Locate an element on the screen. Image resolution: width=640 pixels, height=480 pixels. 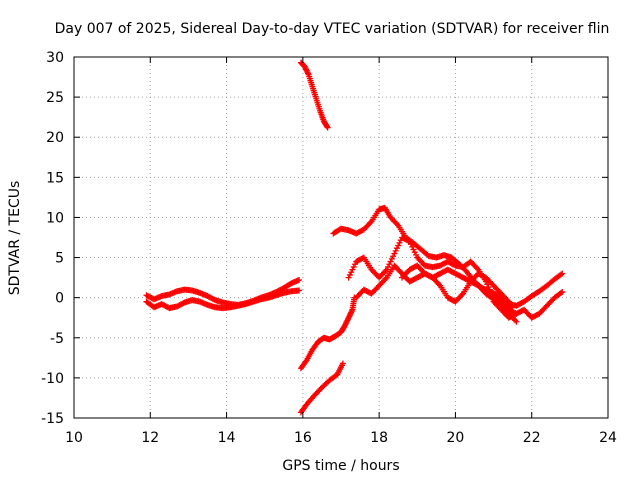
x-tick-label: 18 is located at coordinates (379, 438).